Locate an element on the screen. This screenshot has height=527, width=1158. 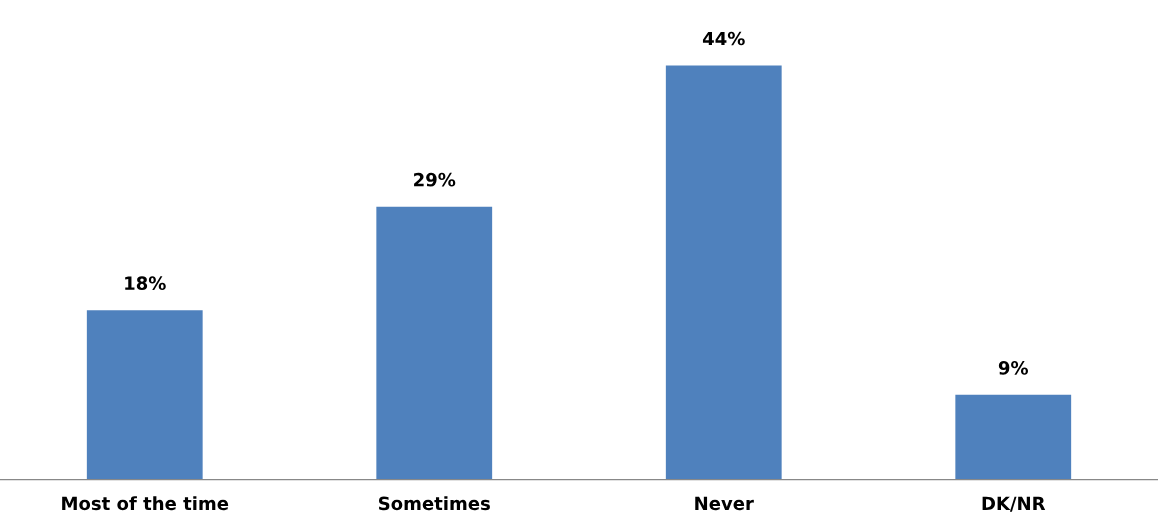
x-tick-label: DK/NR is located at coordinates (1014, 504).